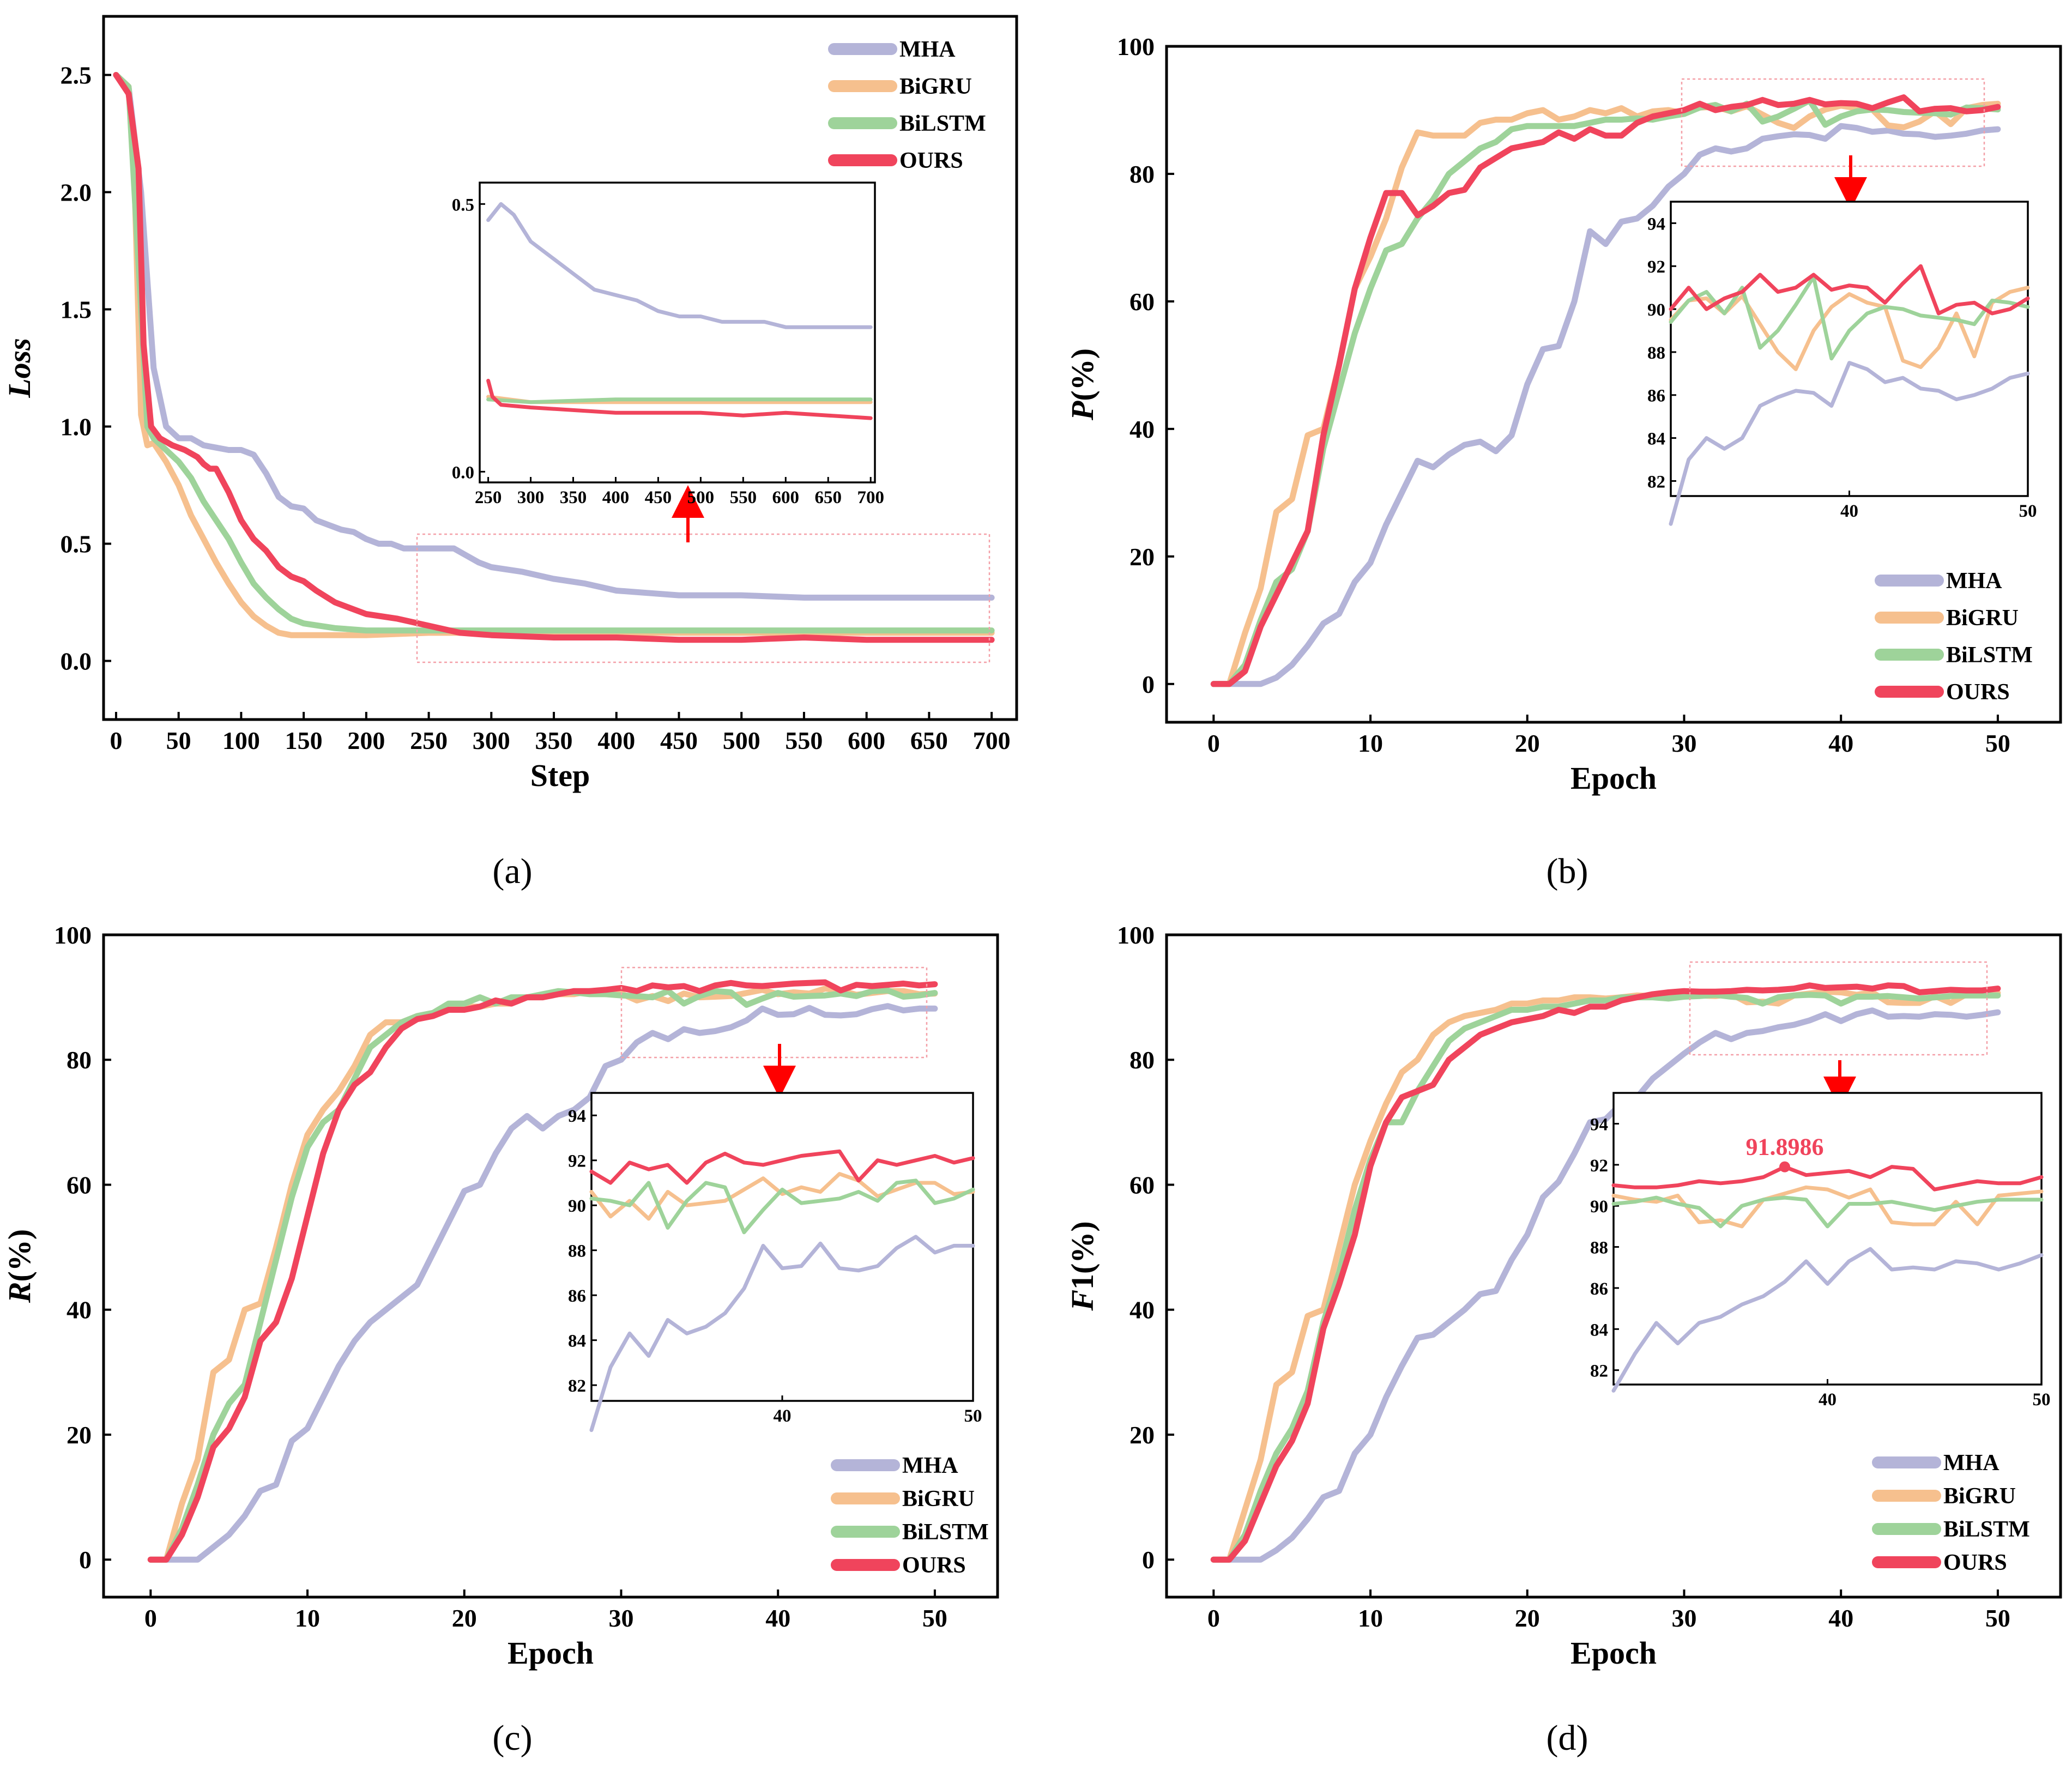 The height and width of the screenshot is (1777, 2072). I want to click on inset-chart: 250 300 350 400 450 500 550 600 650 700 0.0 0.5, so click(668, 344).